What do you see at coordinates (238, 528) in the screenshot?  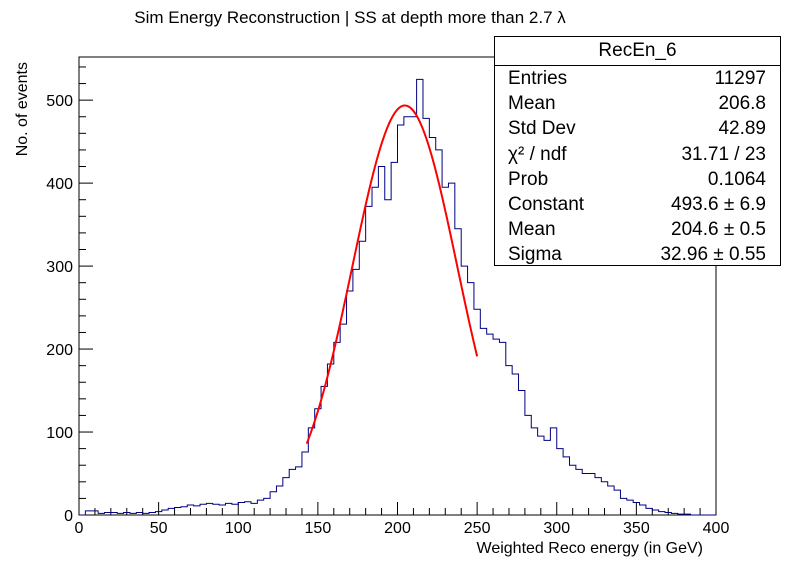 I see `x-tick-label: 100` at bounding box center [238, 528].